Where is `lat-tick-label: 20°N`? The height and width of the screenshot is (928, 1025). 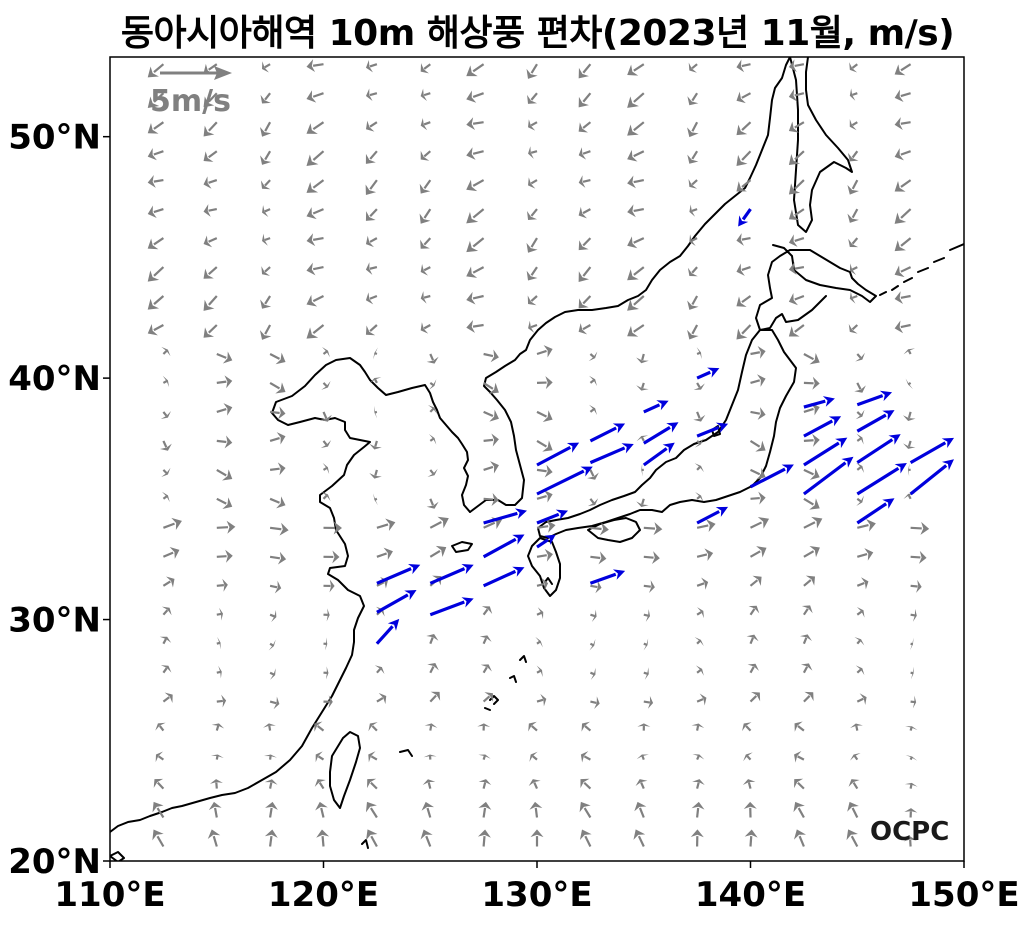 lat-tick-label: 20°N is located at coordinates (54, 862).